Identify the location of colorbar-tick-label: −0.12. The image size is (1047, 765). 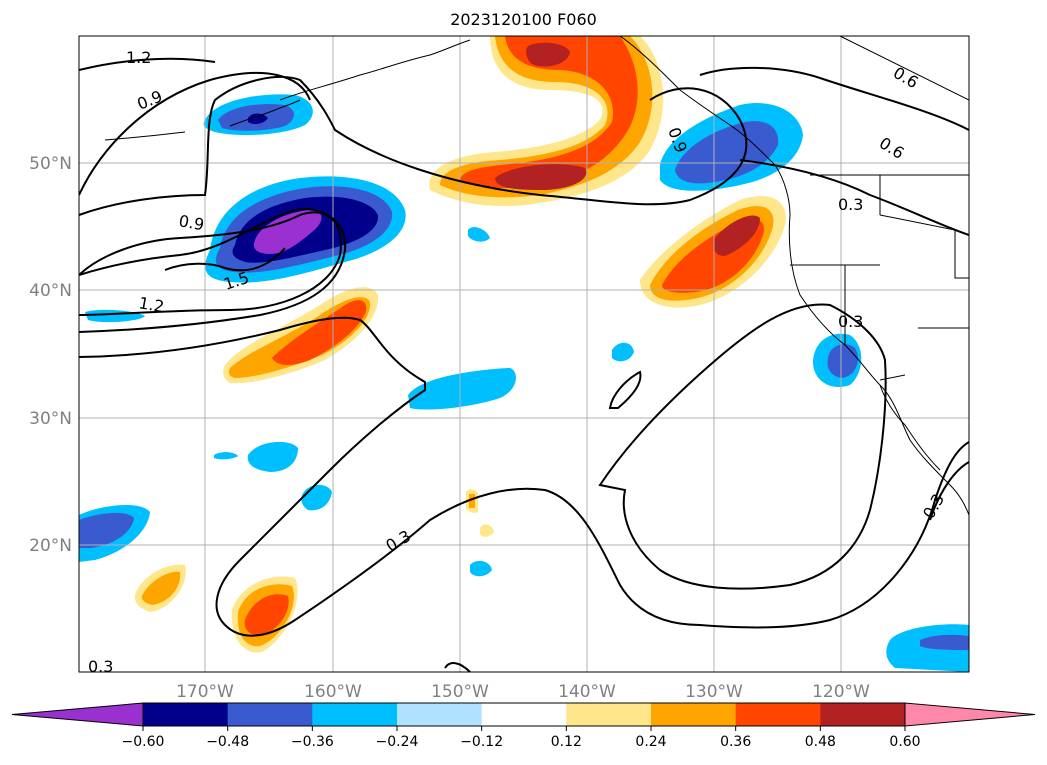
(481, 742).